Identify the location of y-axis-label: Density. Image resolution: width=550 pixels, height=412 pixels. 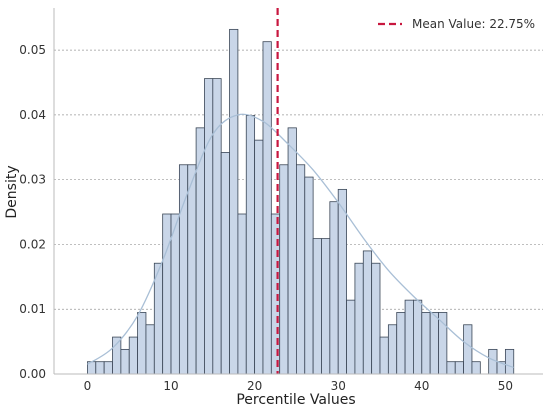
(12, 191).